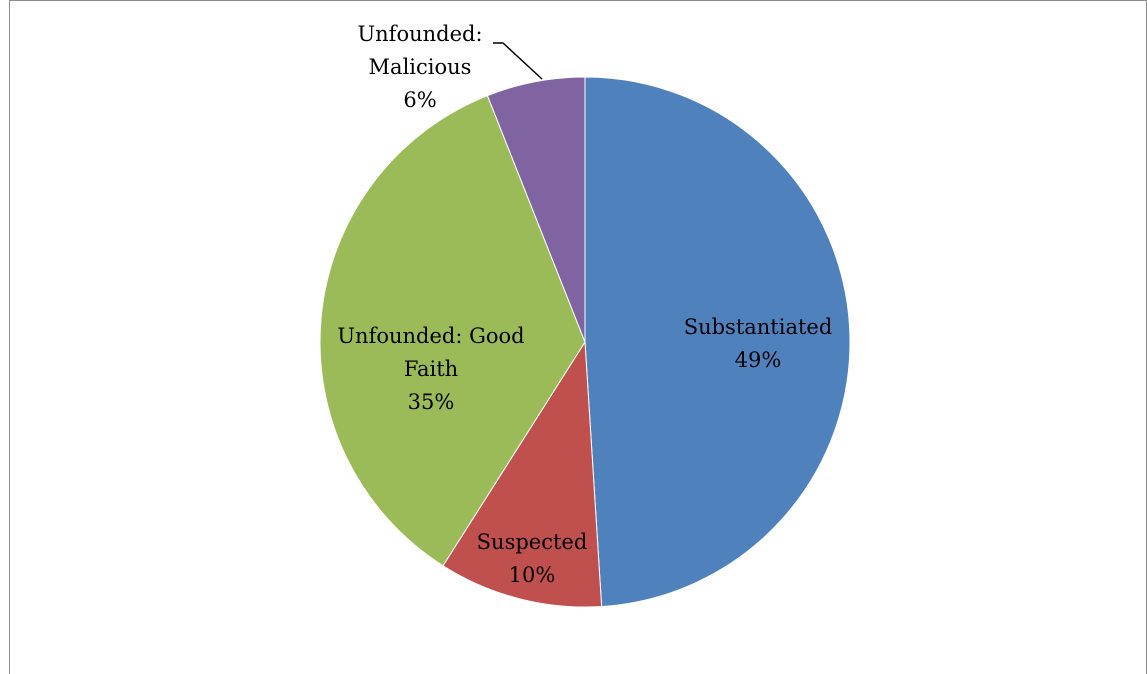  I want to click on pie-slice-unfounded-malicious, so click(536, 209).